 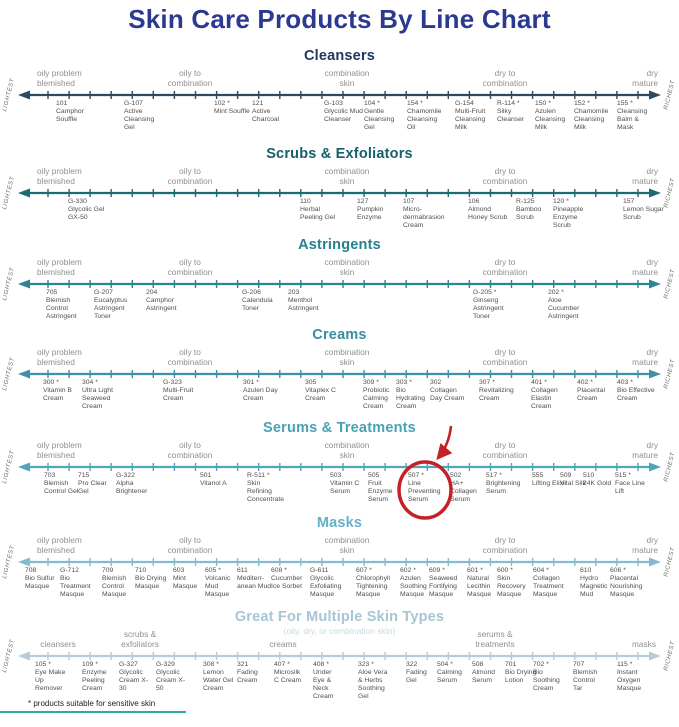 I want to click on product-code: R-125, so click(x=525, y=201).